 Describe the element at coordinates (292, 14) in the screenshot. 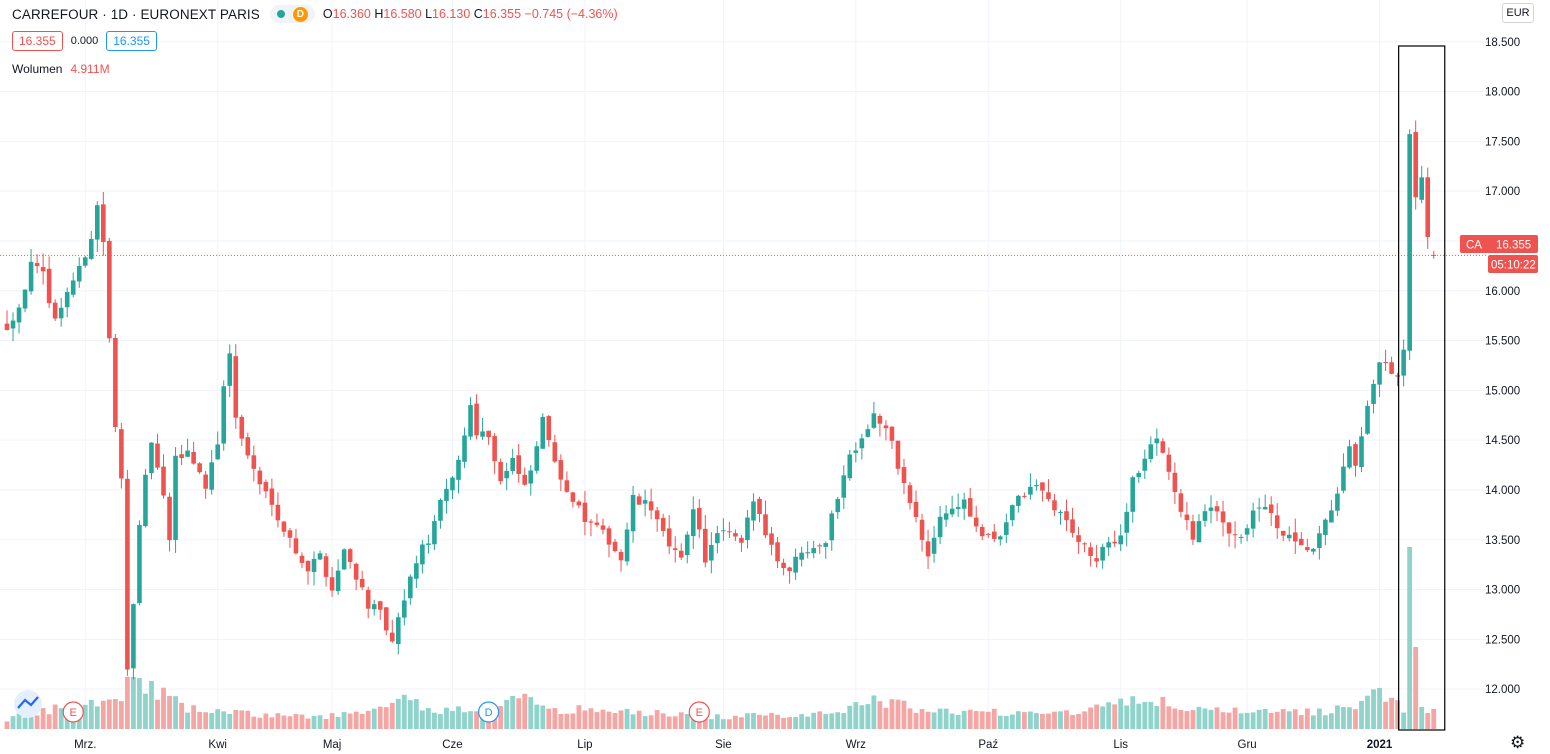

I see `status-pill: D` at that location.